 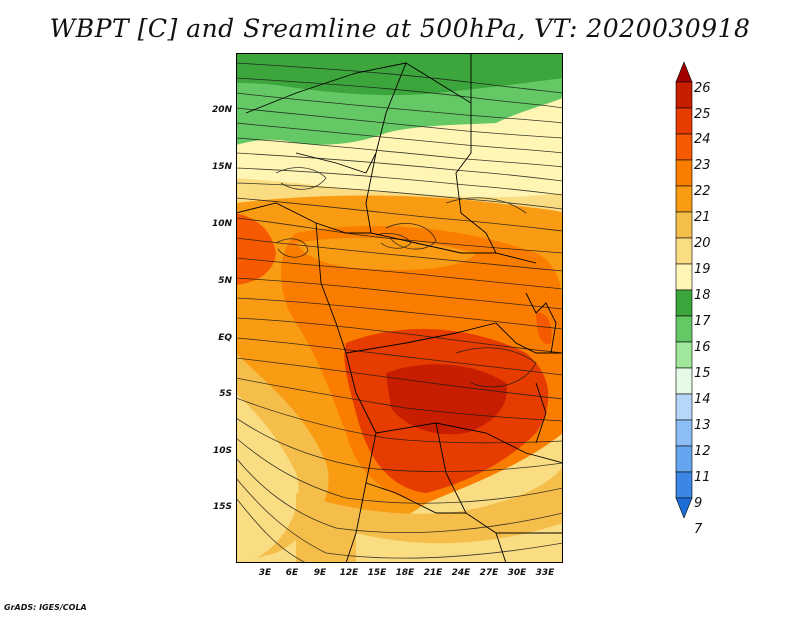 I want to click on colorbar-label-24: 24, so click(x=702, y=139).